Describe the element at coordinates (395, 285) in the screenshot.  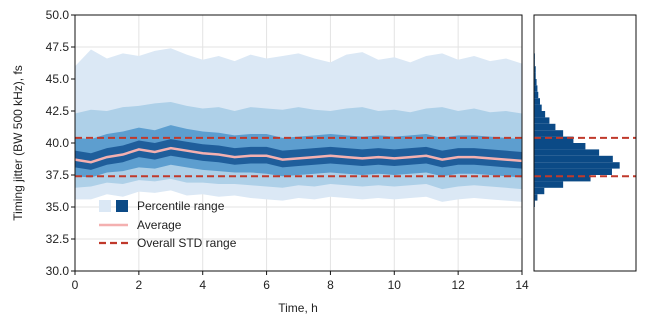
I see `x-tick-label: 10` at that location.